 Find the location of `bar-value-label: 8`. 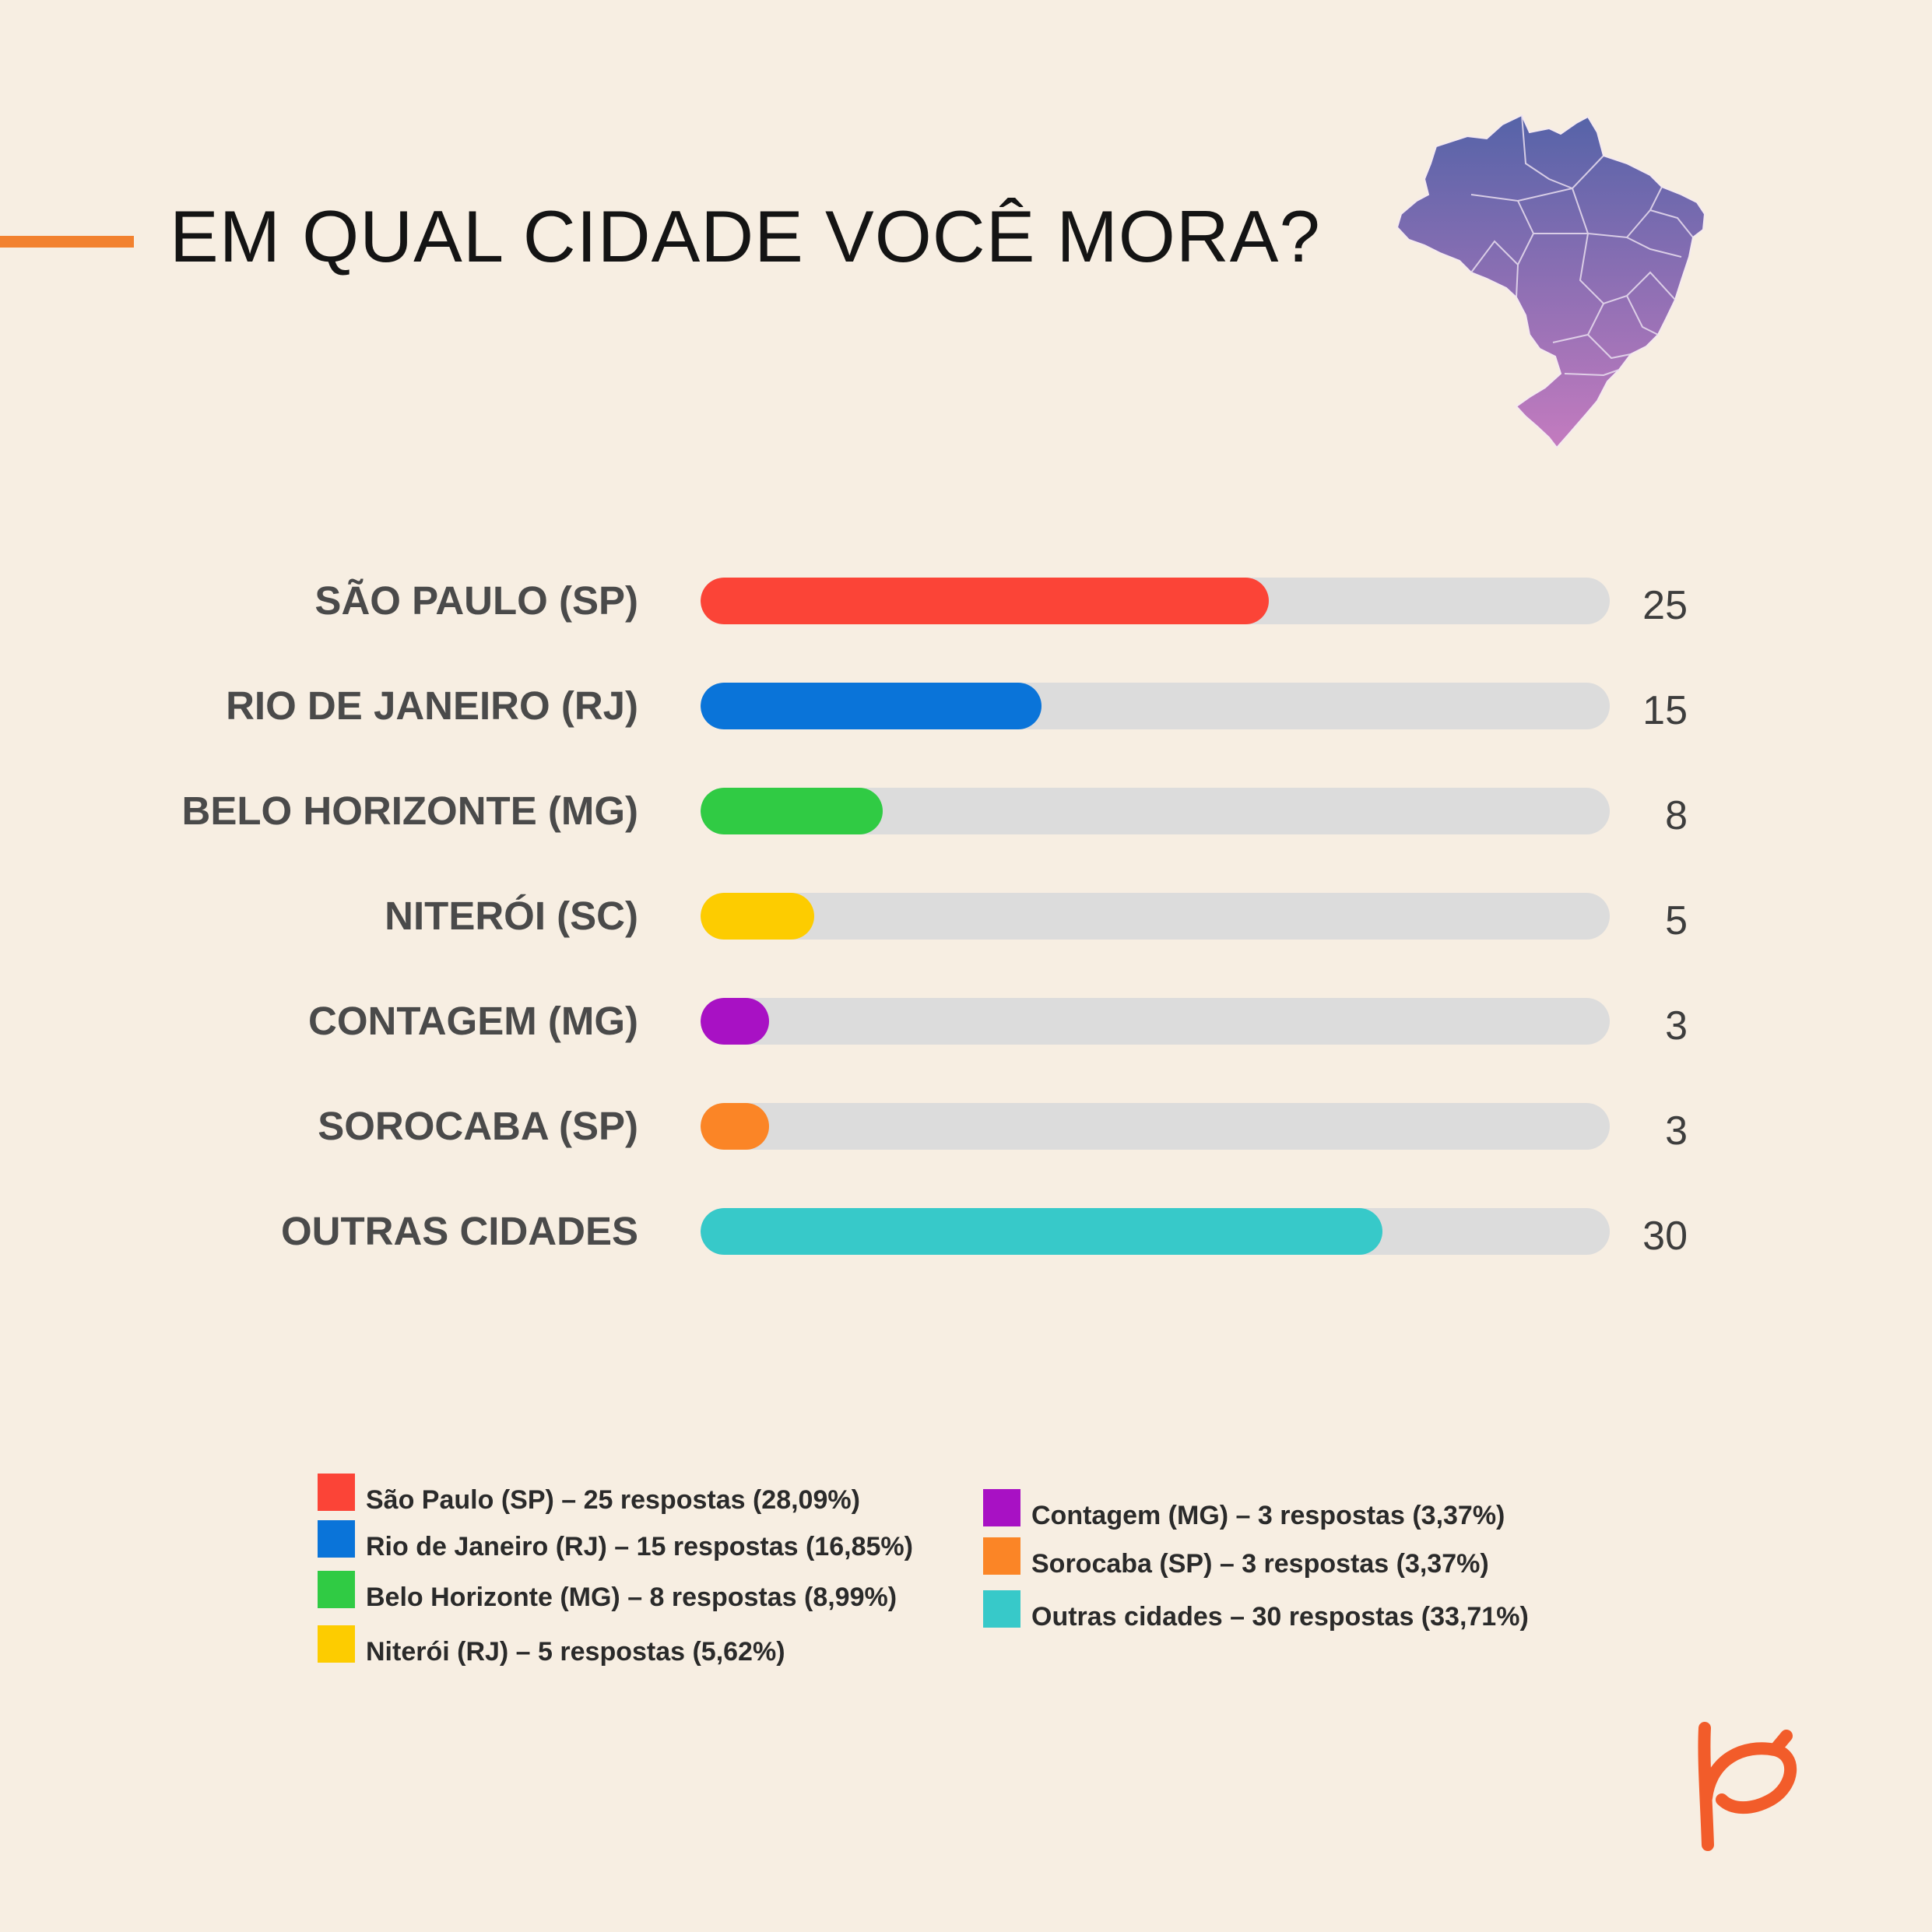

bar-value-label: 8 is located at coordinates (1676, 815).